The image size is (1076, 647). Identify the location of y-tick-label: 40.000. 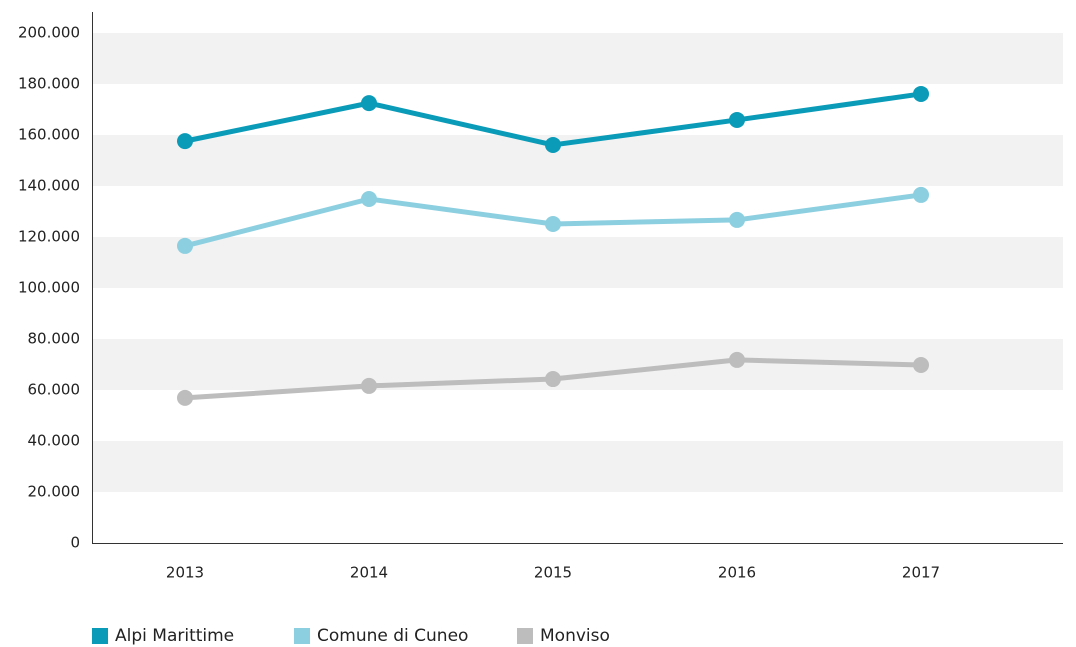
(54, 441).